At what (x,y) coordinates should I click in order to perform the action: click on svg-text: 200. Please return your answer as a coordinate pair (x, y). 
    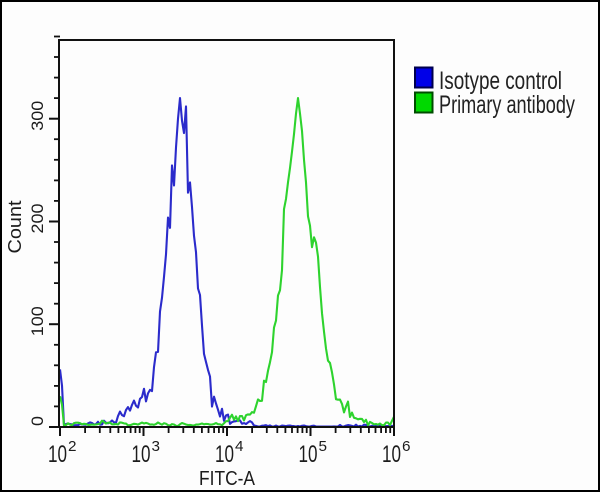
    Looking at the image, I should click on (37, 219).